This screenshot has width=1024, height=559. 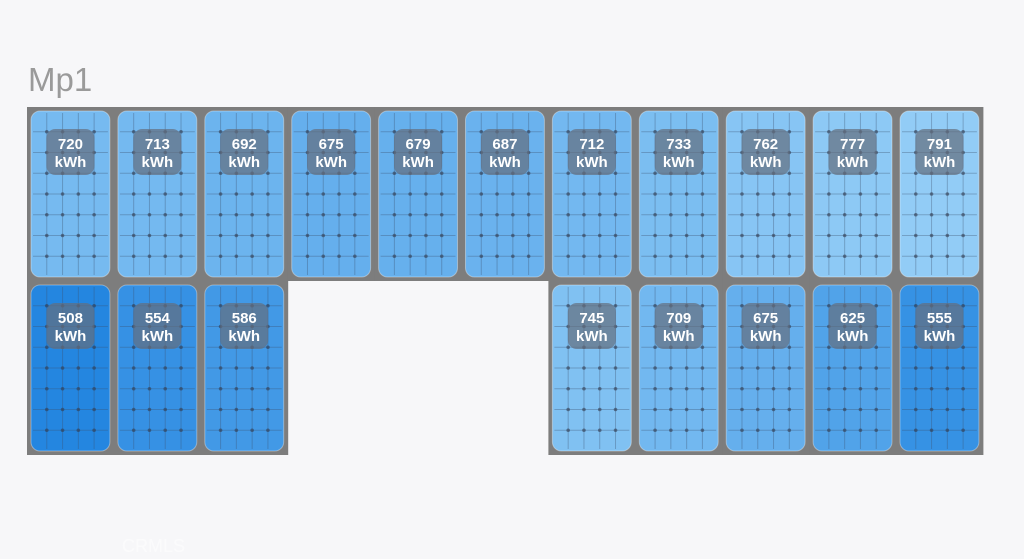 What do you see at coordinates (157, 144) in the screenshot?
I see `panel-value: 713` at bounding box center [157, 144].